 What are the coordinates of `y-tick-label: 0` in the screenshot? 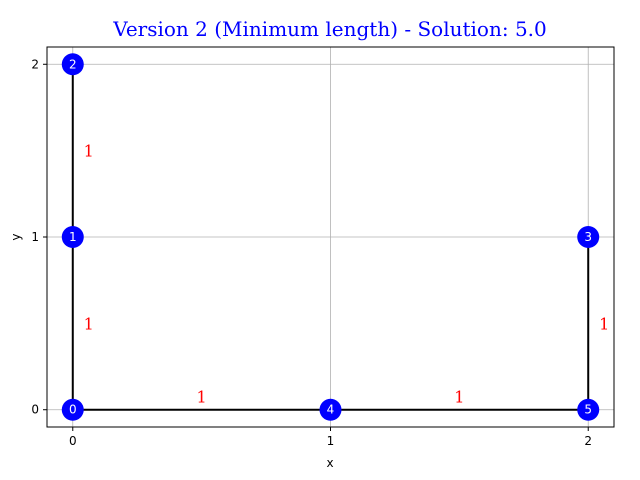 It's located at (35, 410).